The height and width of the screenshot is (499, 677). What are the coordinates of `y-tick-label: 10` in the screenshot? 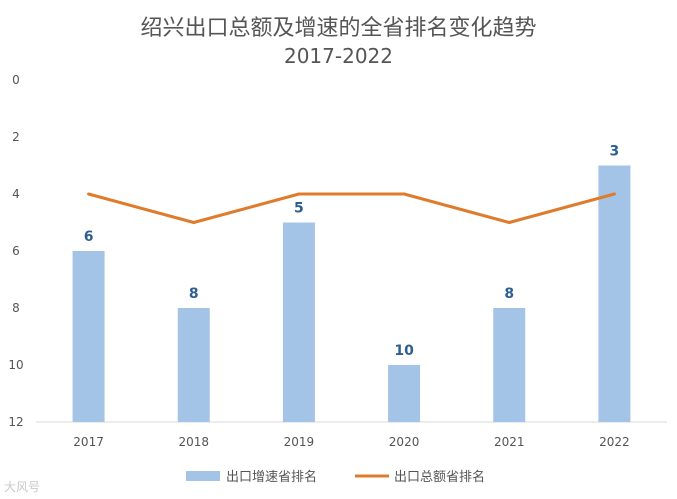 It's located at (15, 365).